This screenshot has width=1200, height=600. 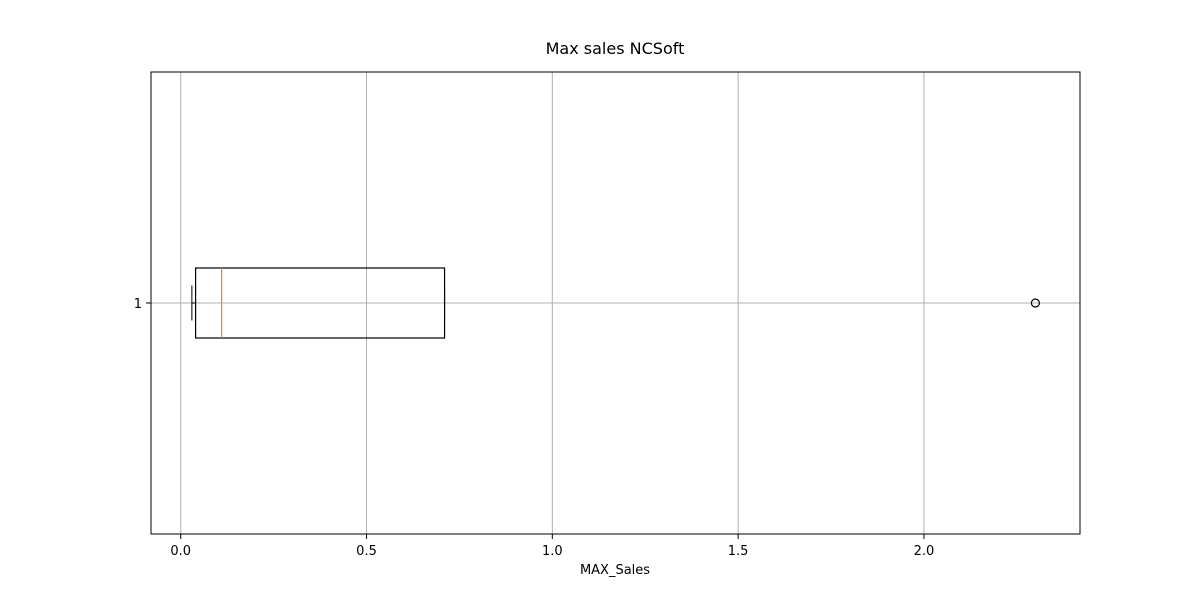 I want to click on x-tick-label: 0.5, so click(x=366, y=551).